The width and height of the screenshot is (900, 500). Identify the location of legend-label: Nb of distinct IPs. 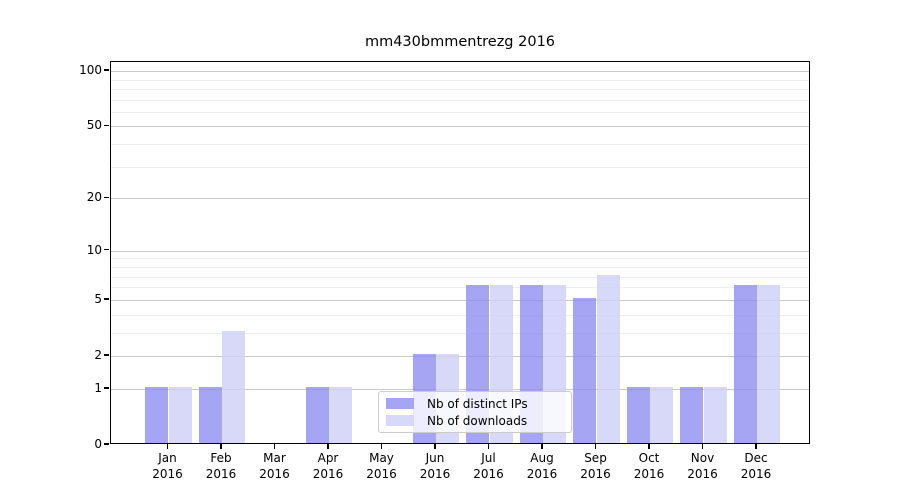
(477, 403).